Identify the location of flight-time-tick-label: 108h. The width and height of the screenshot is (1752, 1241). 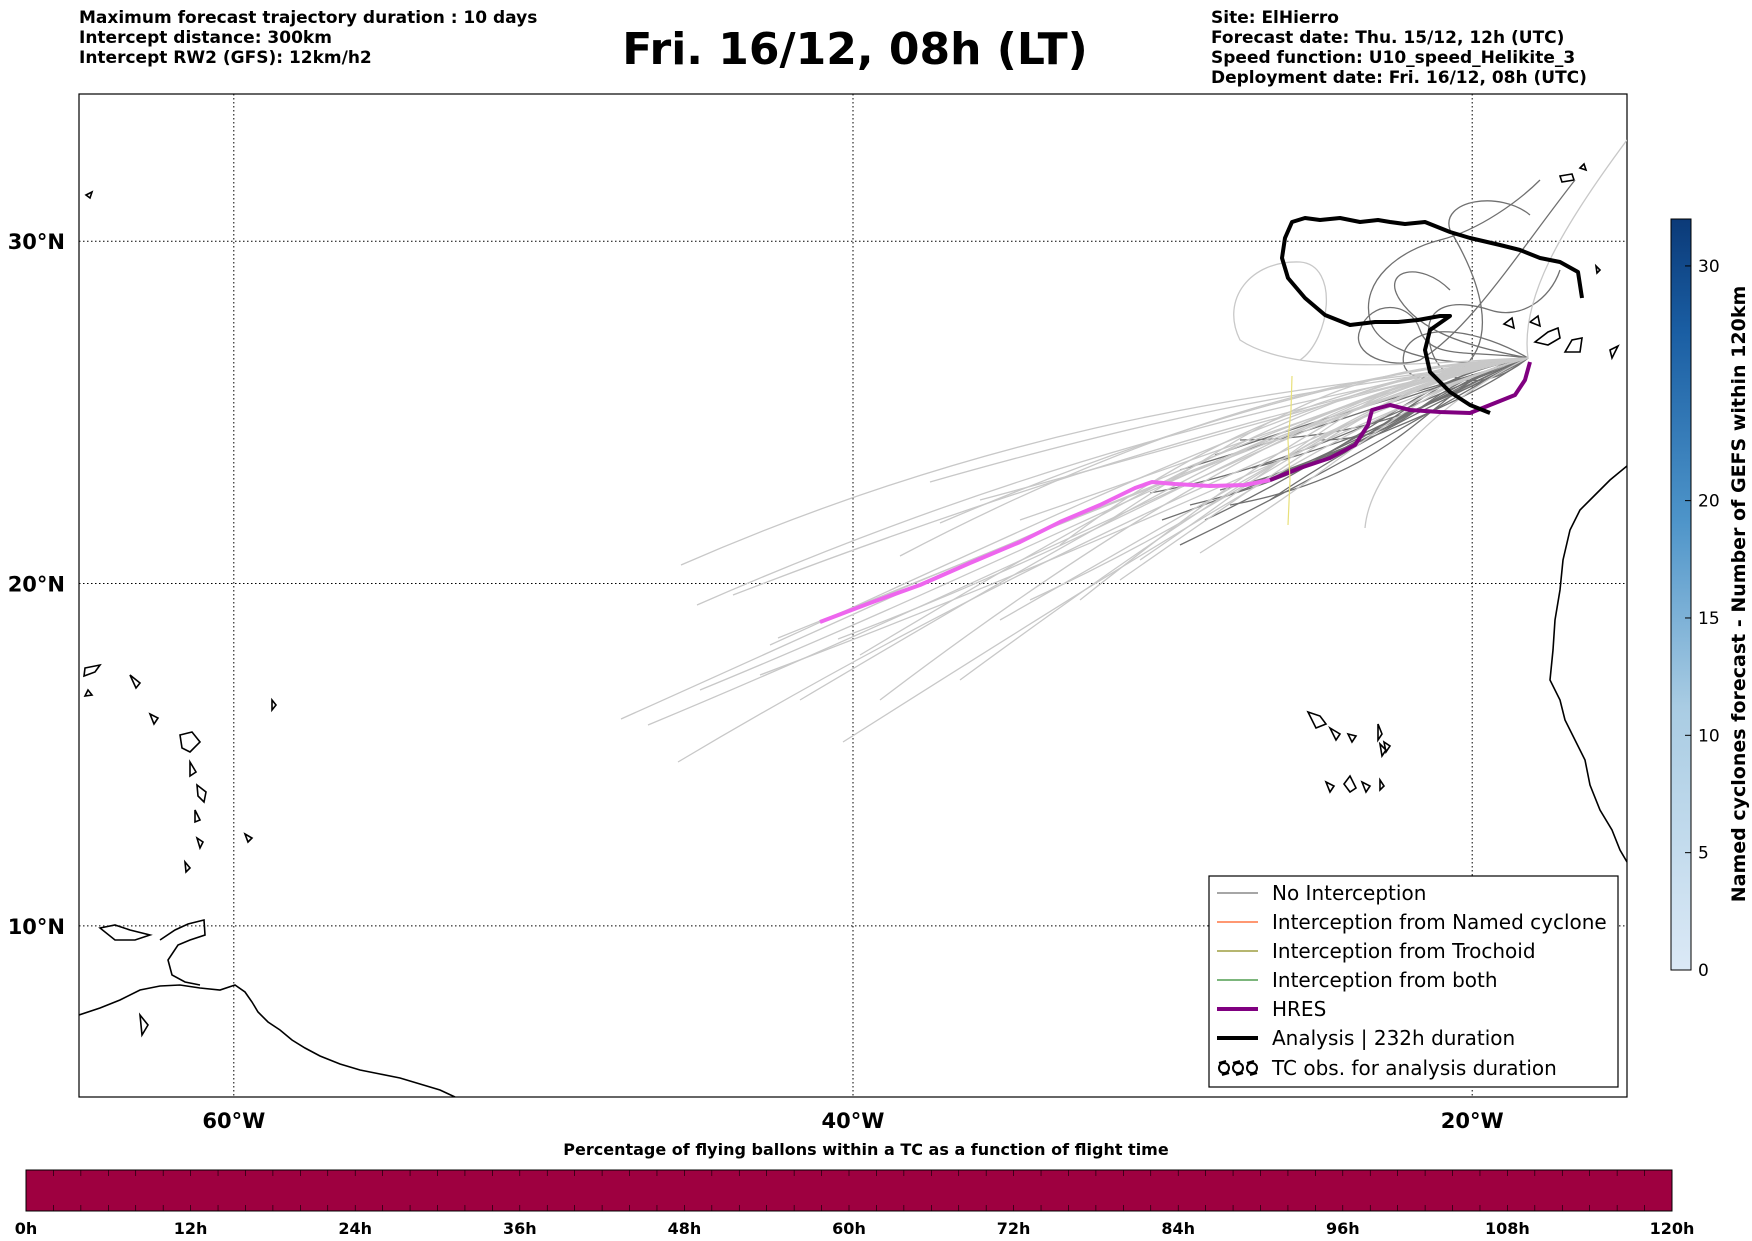
(1507, 1228).